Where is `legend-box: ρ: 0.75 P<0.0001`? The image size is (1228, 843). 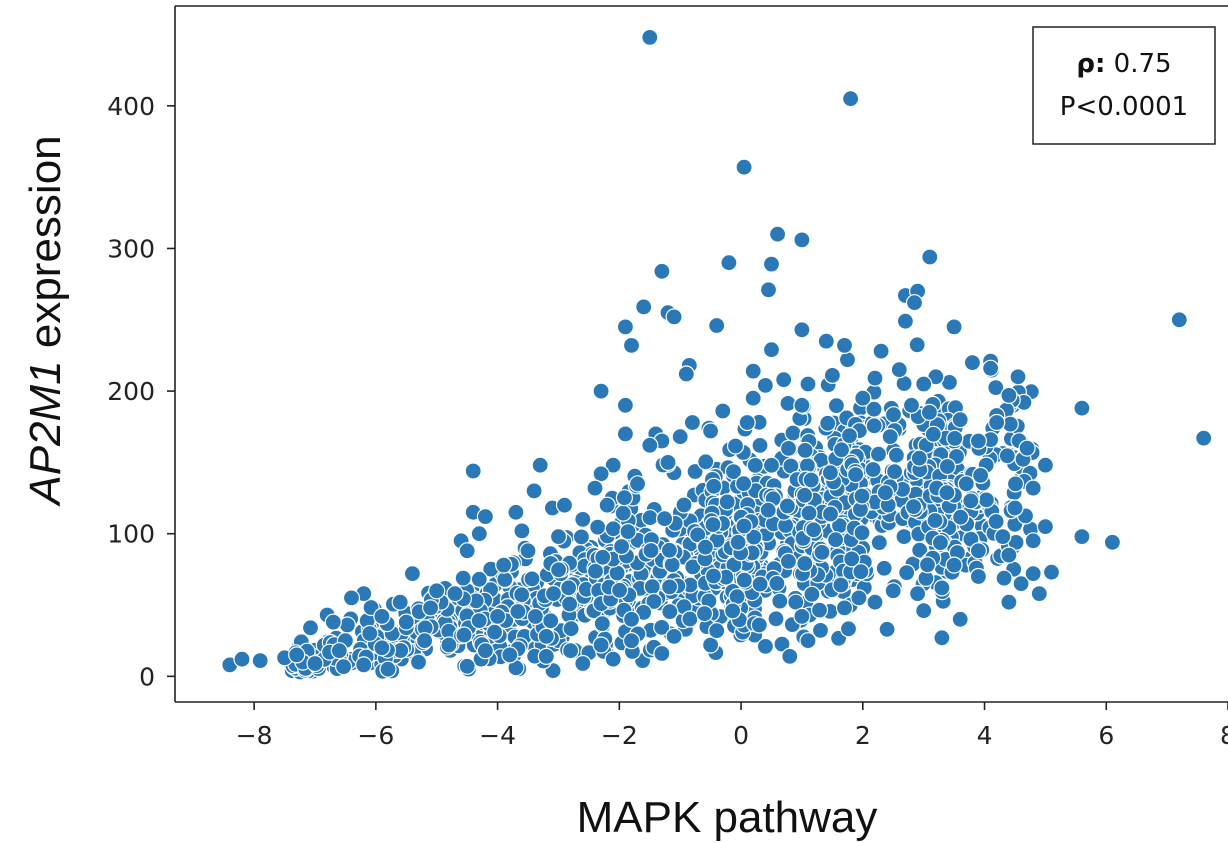
legend-box: ρ: 0.75 P<0.0001 is located at coordinates (1124, 85).